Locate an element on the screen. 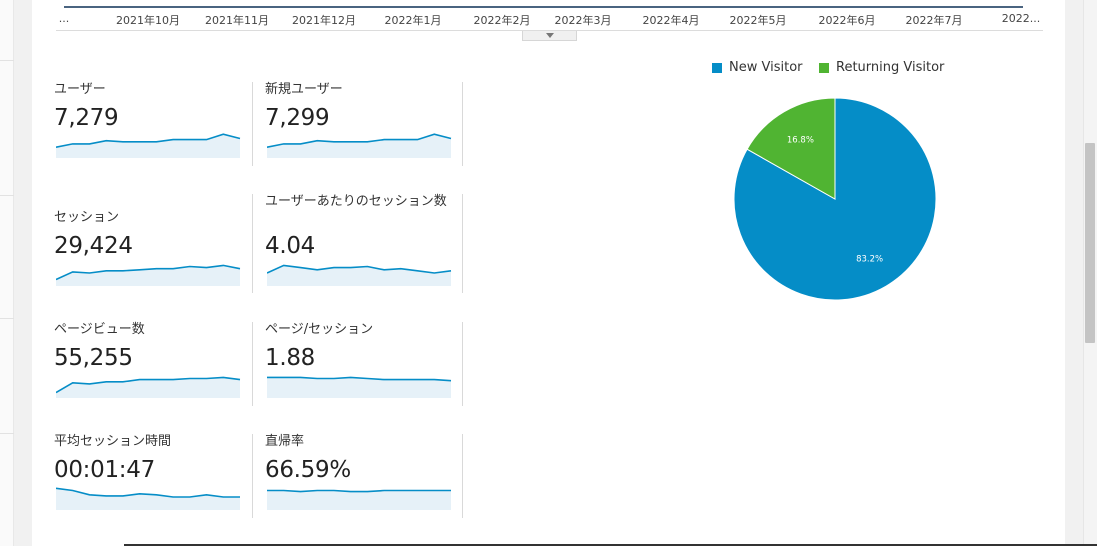 This screenshot has width=1097, height=546. metric-value: 66.59% is located at coordinates (308, 470).